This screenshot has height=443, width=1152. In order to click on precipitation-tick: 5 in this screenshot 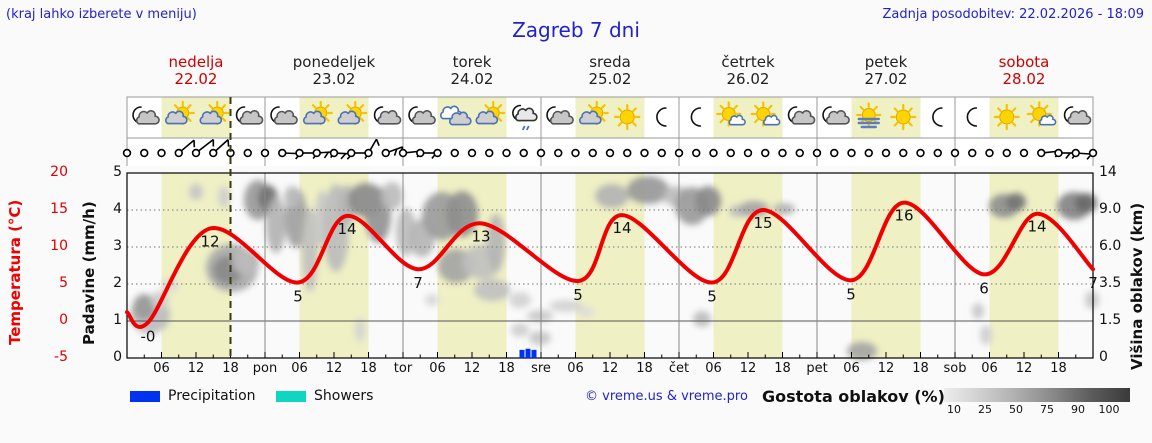, I will do `click(117, 172)`.